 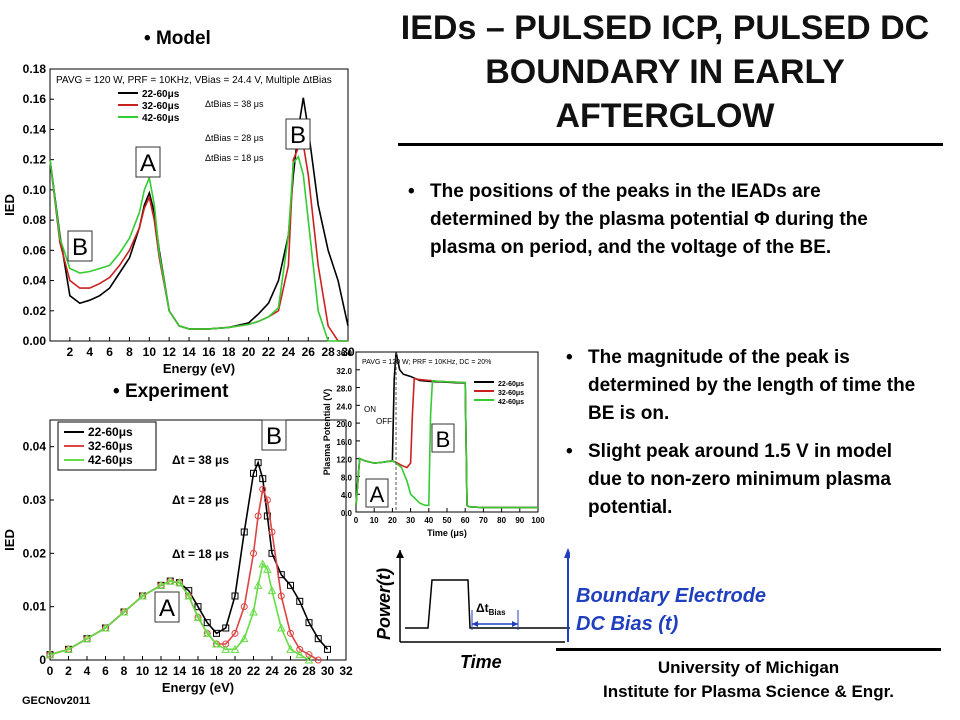 I want to click on plot-frame, so click(x=199, y=205).